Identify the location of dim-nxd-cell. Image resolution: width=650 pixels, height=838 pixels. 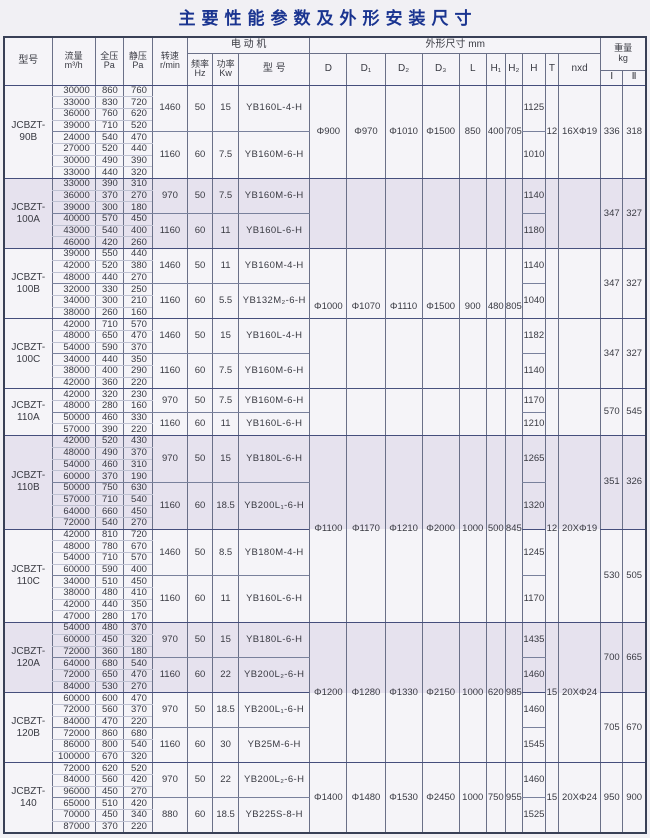
(579, 307).